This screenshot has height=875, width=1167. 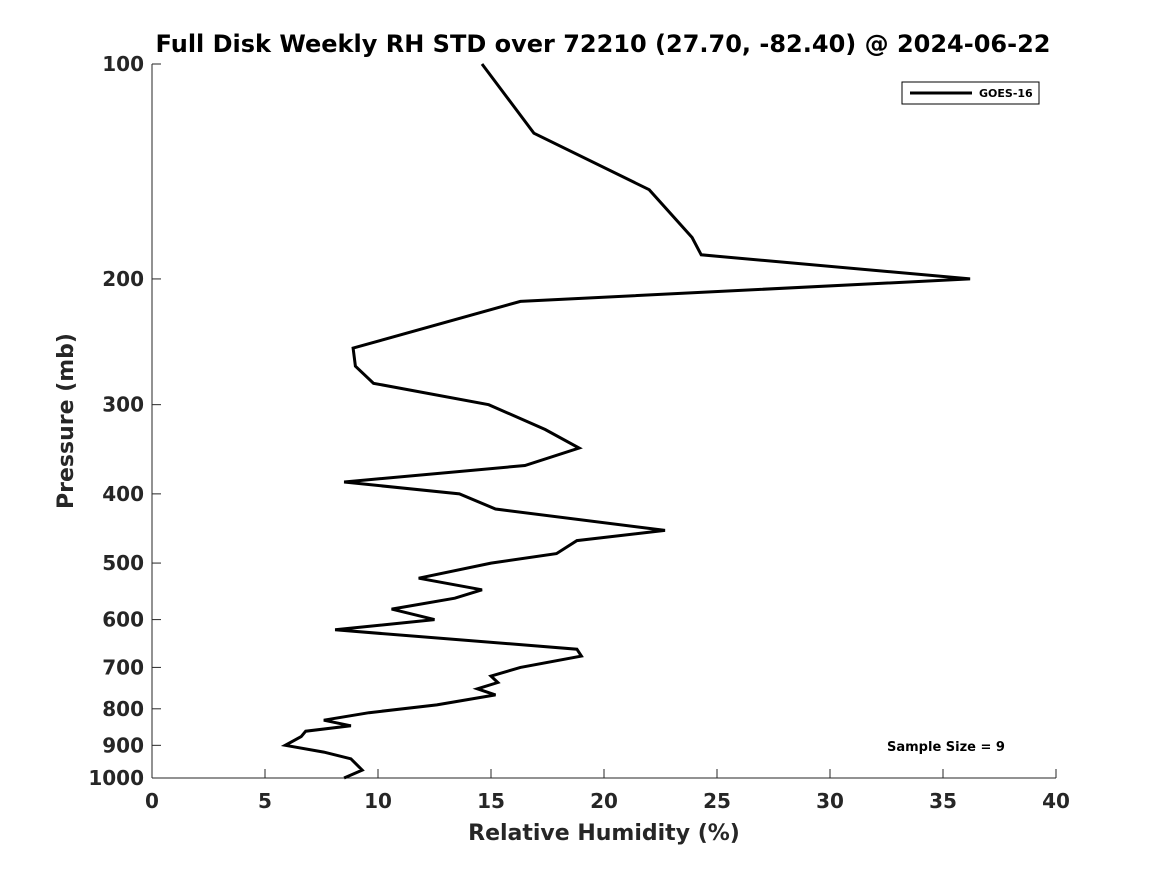 I want to click on y-tick-label: 200, so click(x=123, y=279).